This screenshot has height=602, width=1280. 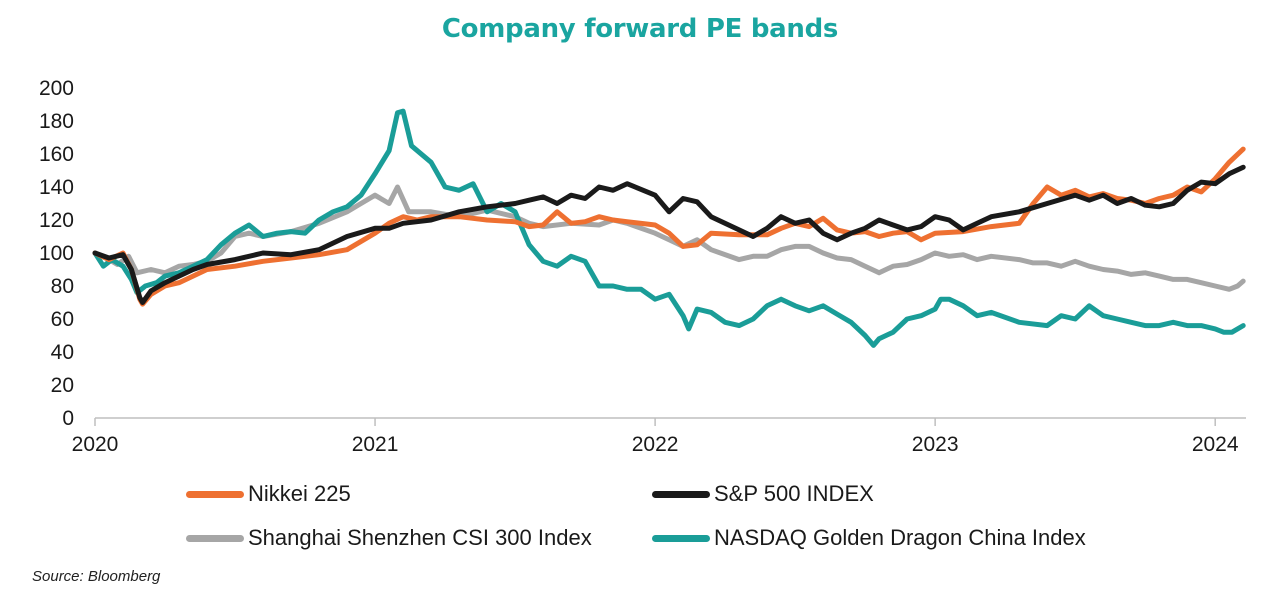 What do you see at coordinates (62, 385) in the screenshot?
I see `y-tick-label: 20` at bounding box center [62, 385].